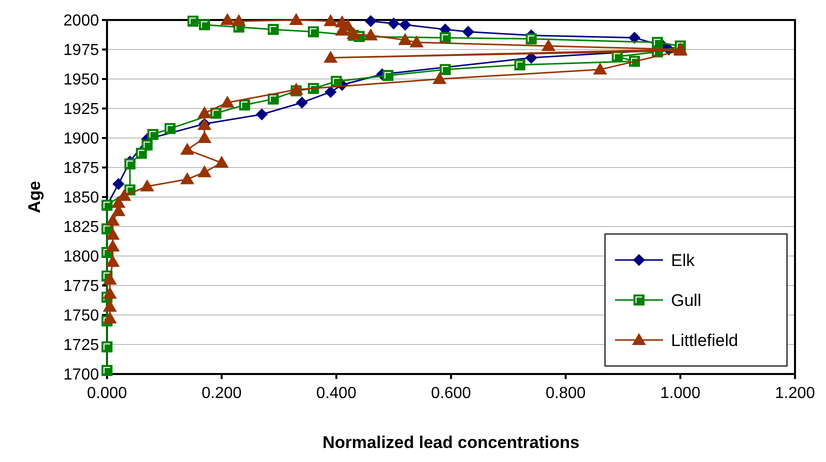 This screenshot has height=462, width=826. I want to click on y-tick-label: 1700, so click(81, 375).